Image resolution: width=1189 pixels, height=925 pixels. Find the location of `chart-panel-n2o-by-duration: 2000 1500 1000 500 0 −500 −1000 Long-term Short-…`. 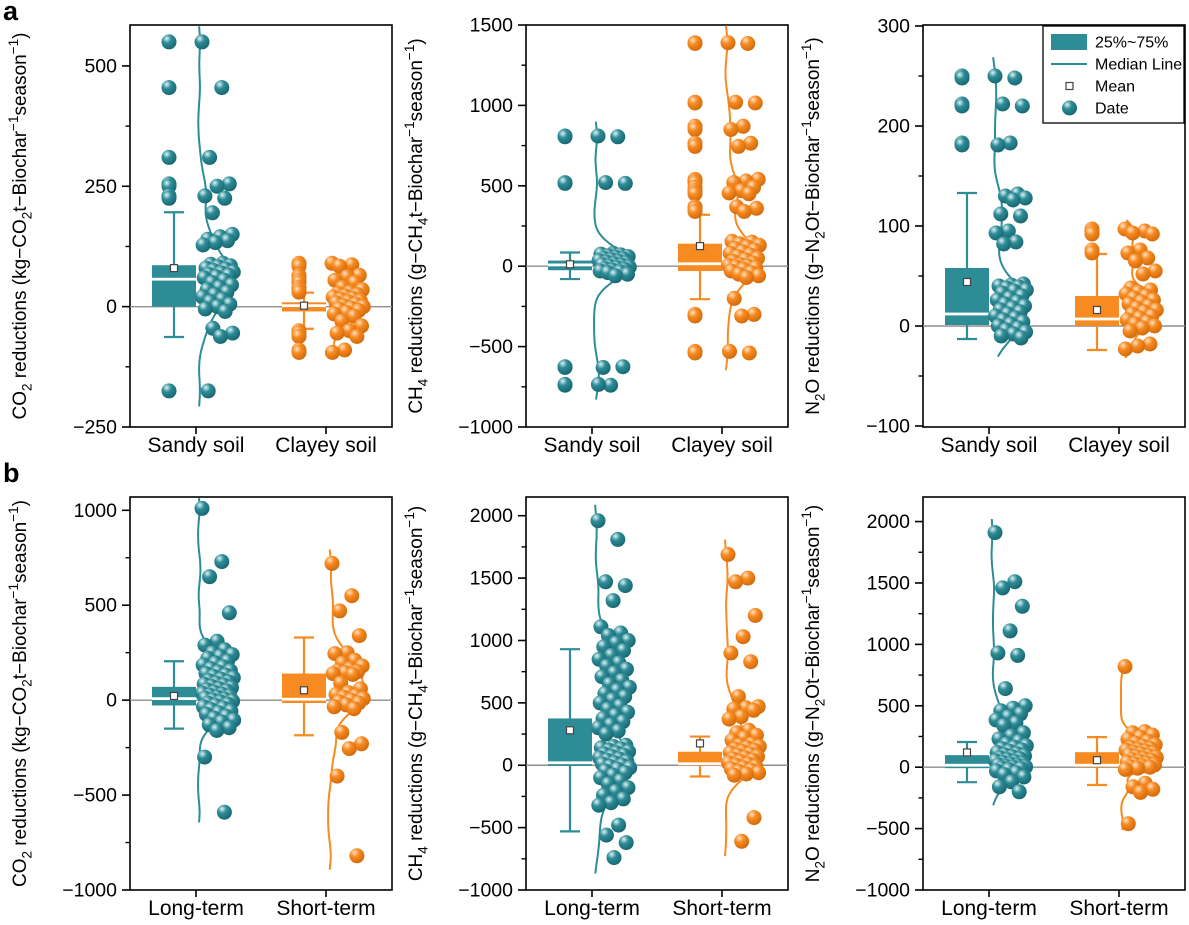

chart-panel-n2o-by-duration: 2000 1500 1000 500 0 −500 −1000 Long-term Short-… is located at coordinates (992, 708).